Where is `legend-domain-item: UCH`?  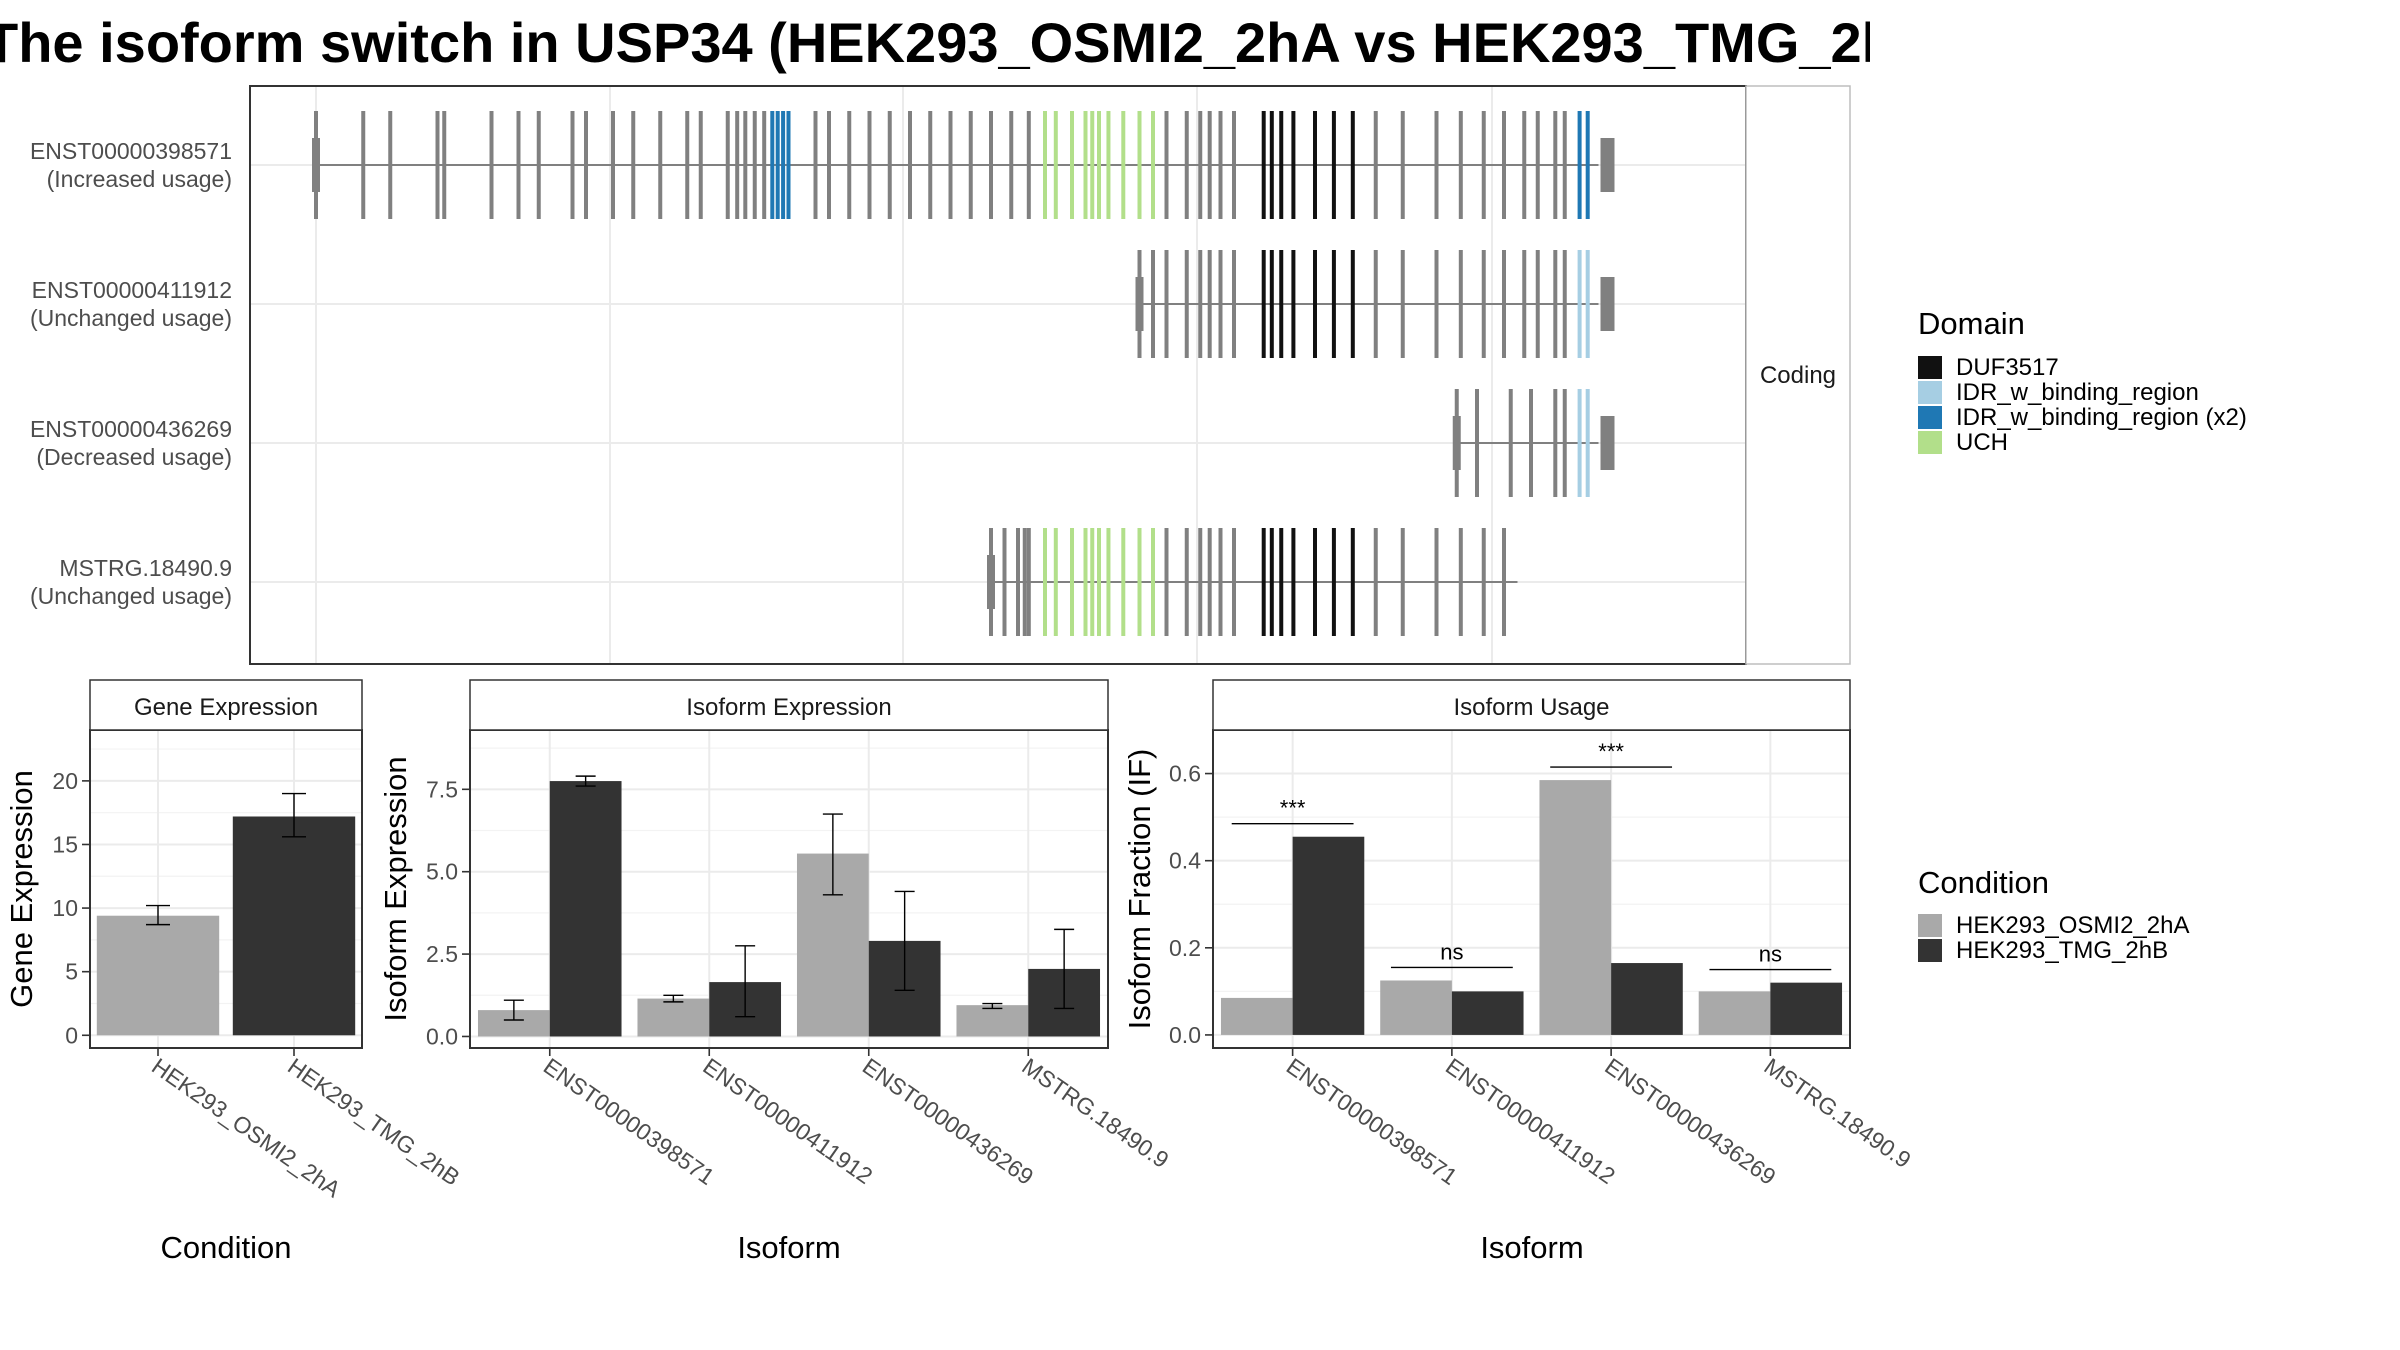
legend-domain-item: UCH is located at coordinates (1982, 442).